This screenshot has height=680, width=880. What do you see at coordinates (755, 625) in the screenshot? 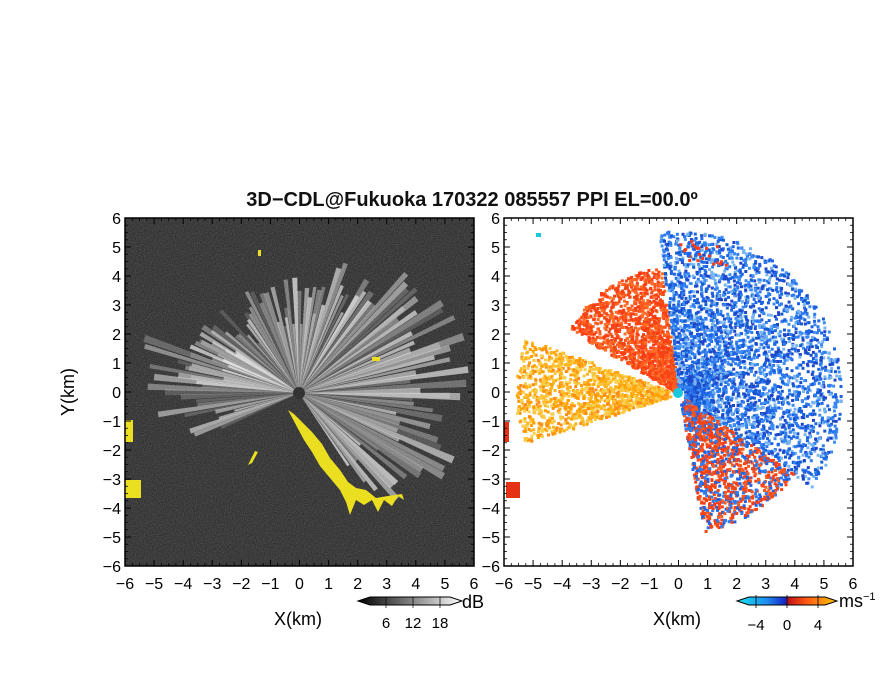
I see `velocity-colorbar-tick: −4` at bounding box center [755, 625].